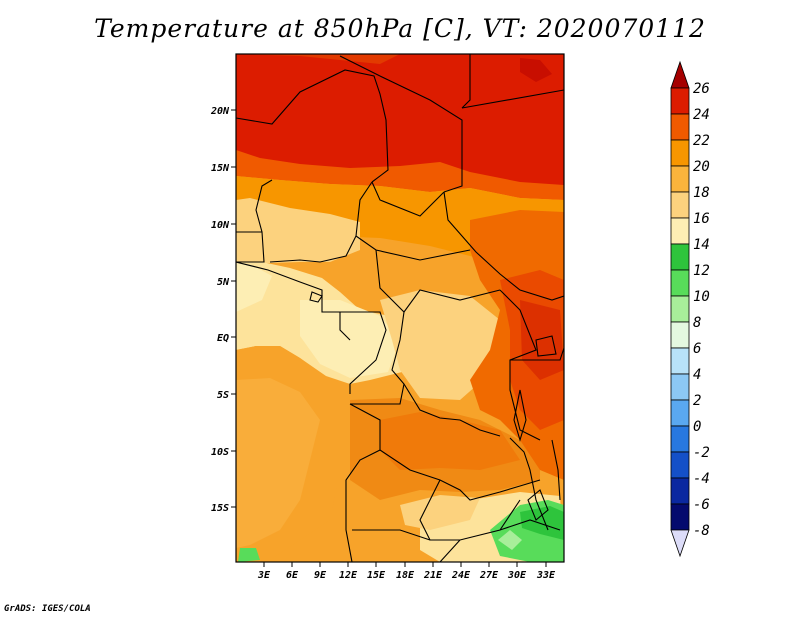 This screenshot has width=800, height=618. I want to click on colorbar-tick-label: -6, so click(701, 505).